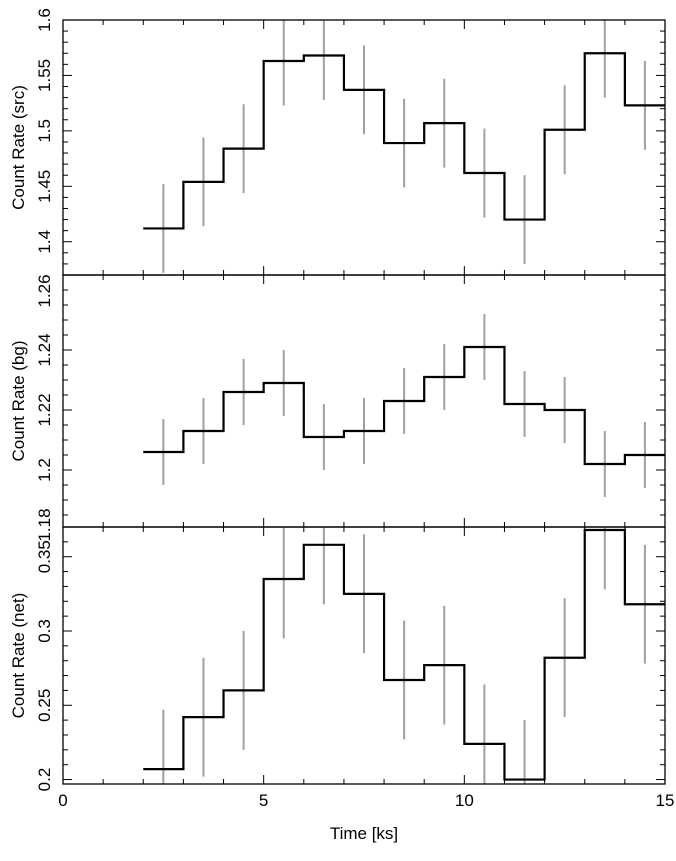  I want to click on x-tick-label: 0, so click(62, 800).